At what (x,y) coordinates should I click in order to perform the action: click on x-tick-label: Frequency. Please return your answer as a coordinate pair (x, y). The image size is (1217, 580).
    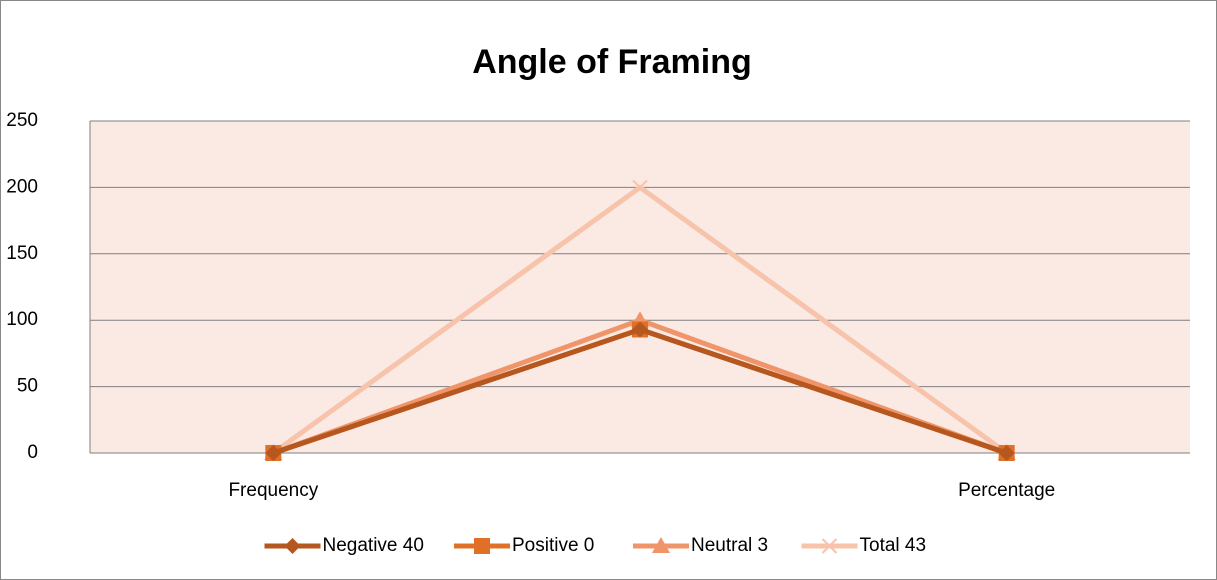
    Looking at the image, I should click on (273, 490).